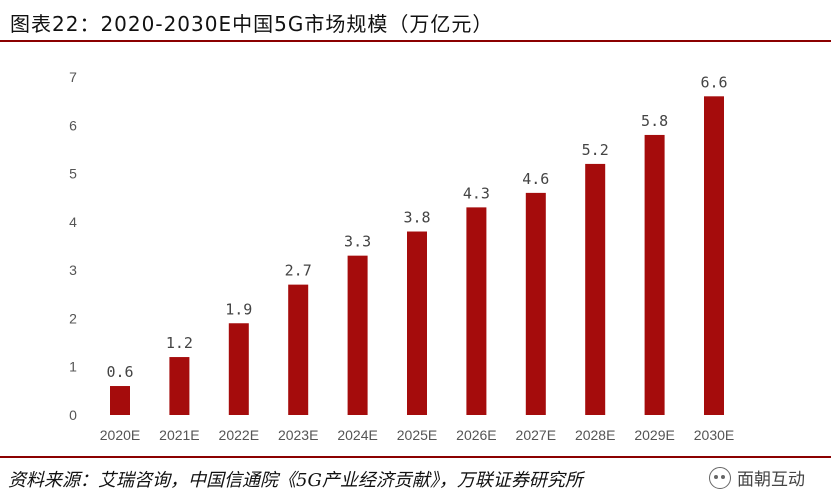 The image size is (831, 496). Describe the element at coordinates (476, 193) in the screenshot. I see `data-label: 4.3` at that location.